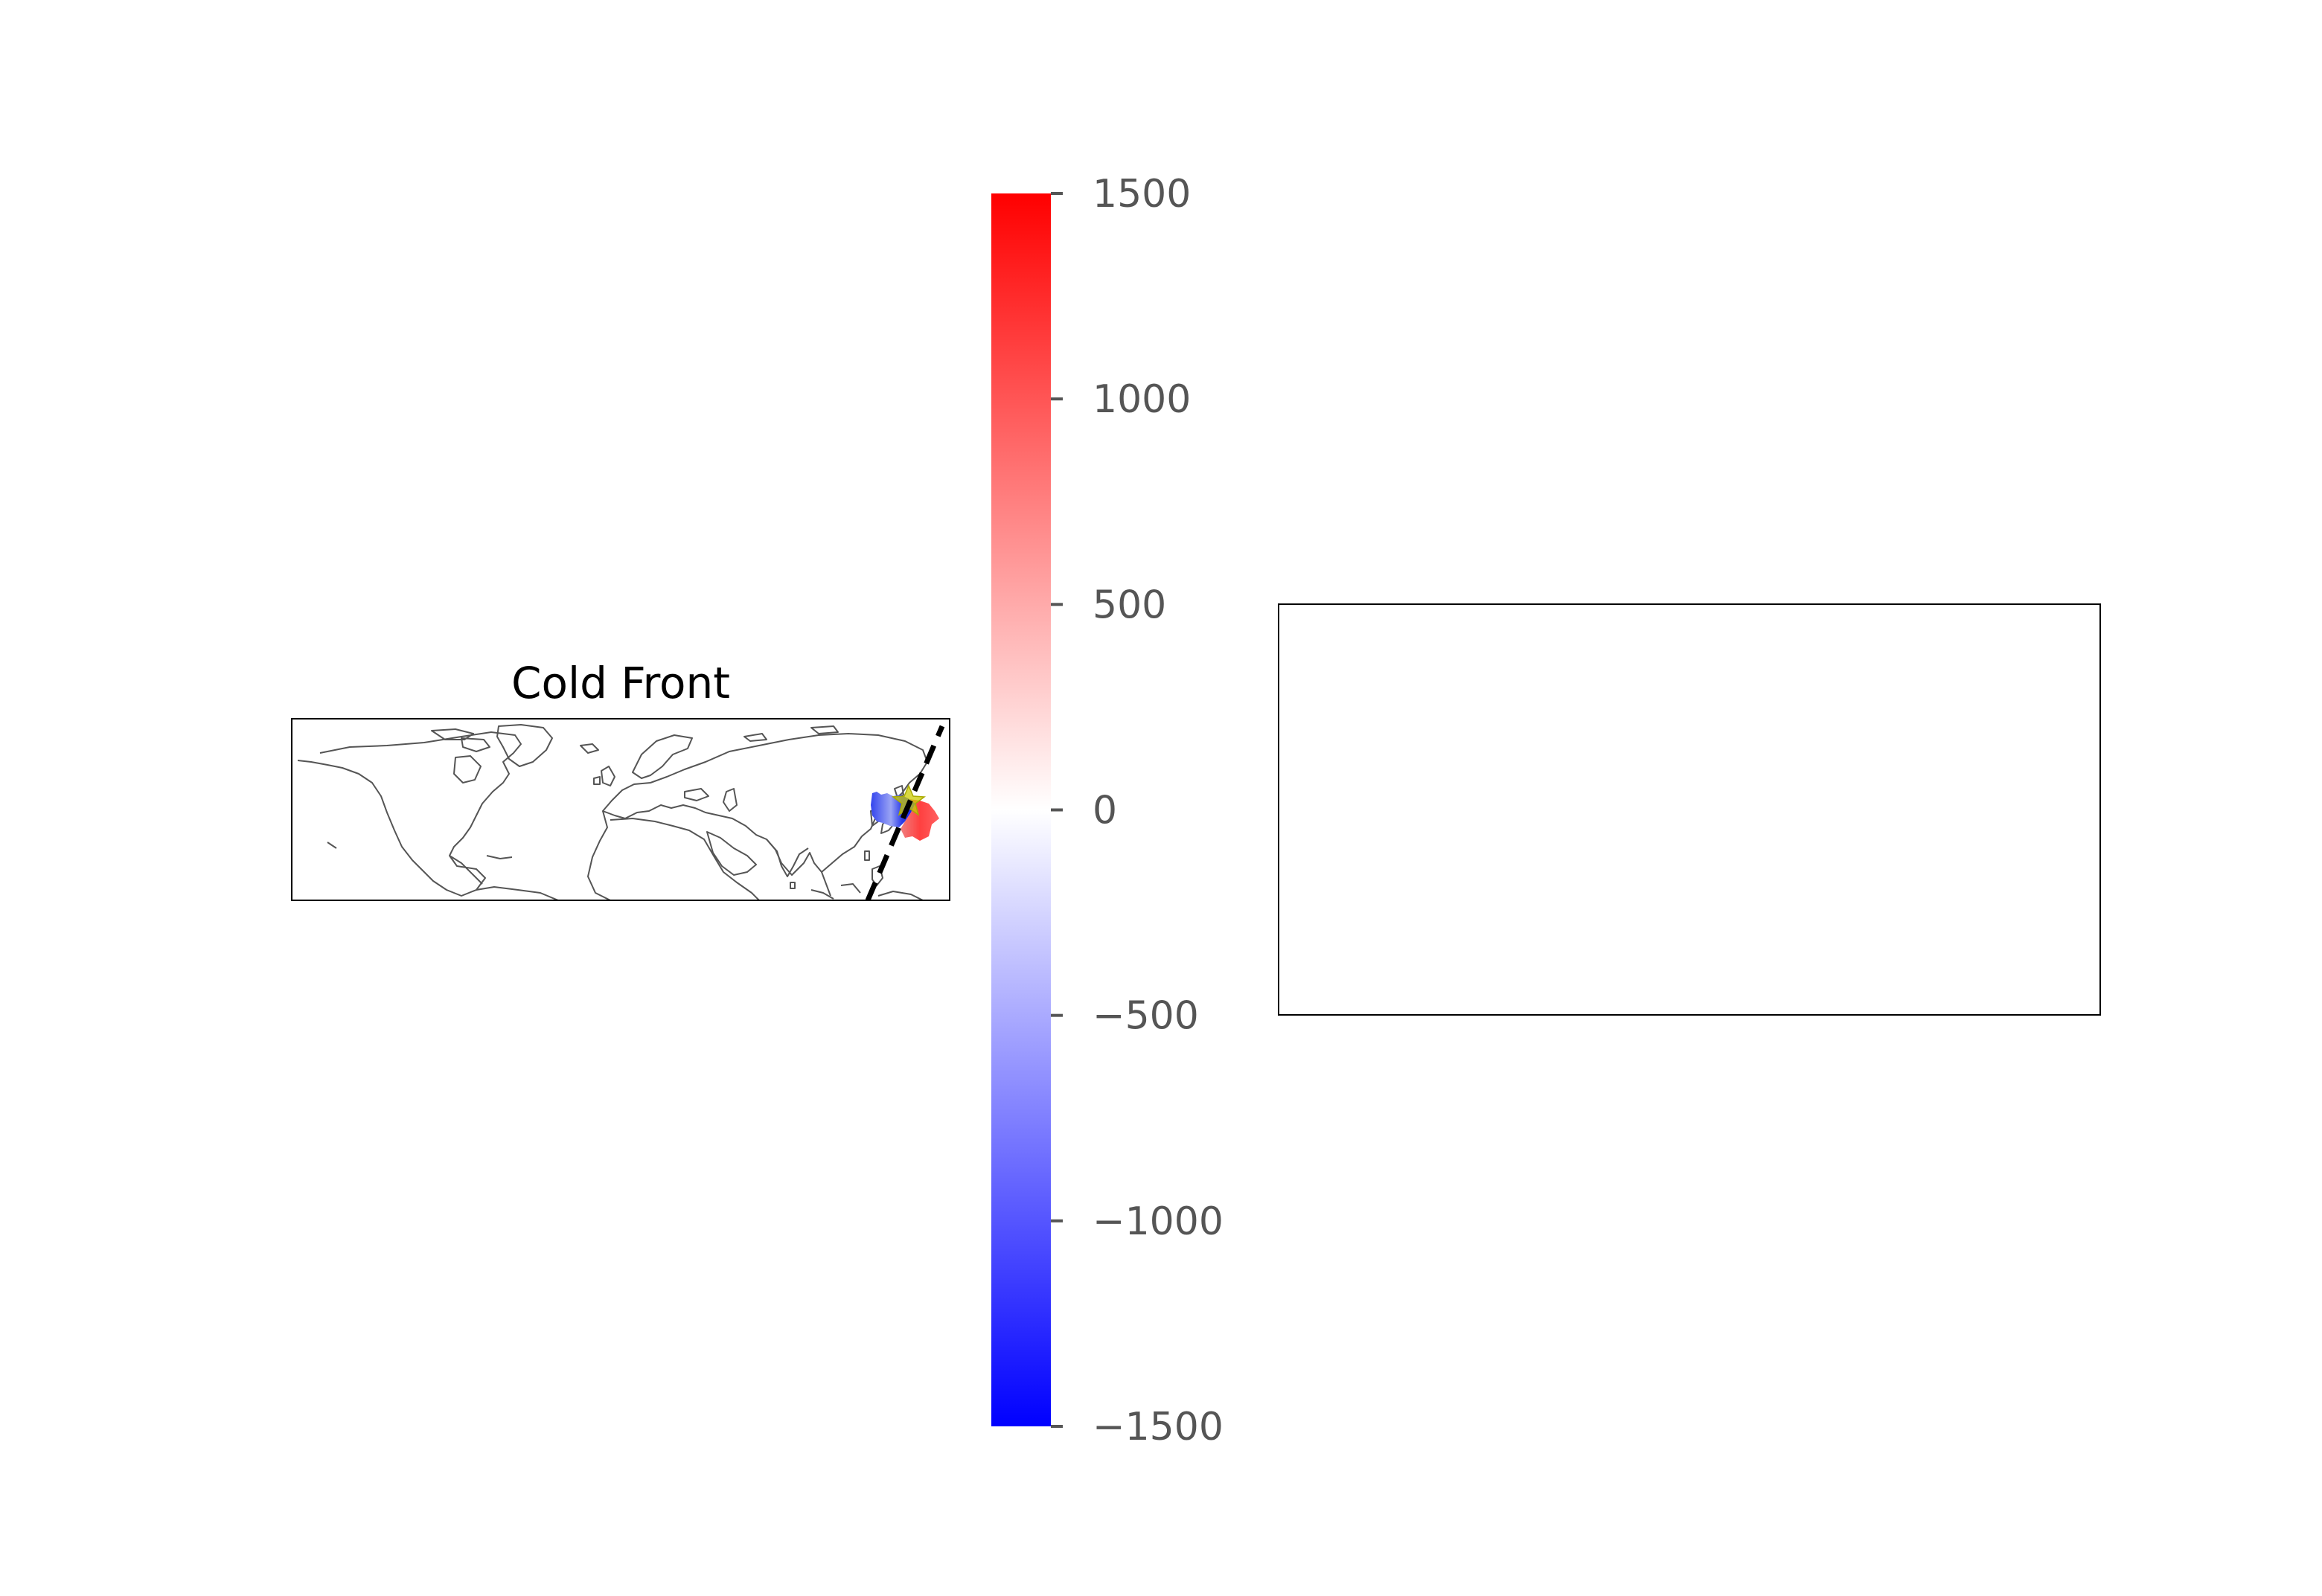 Image resolution: width=2322 pixels, height=1596 pixels. I want to click on colorbar-tick-label: 500, so click(1129, 605).